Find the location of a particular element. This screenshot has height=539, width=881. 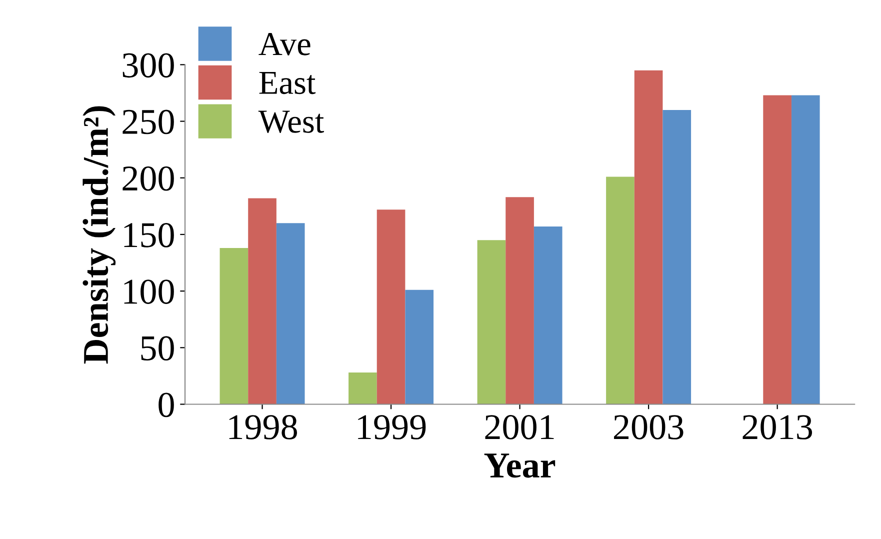

x-axis-title: Year is located at coordinates (520, 466).